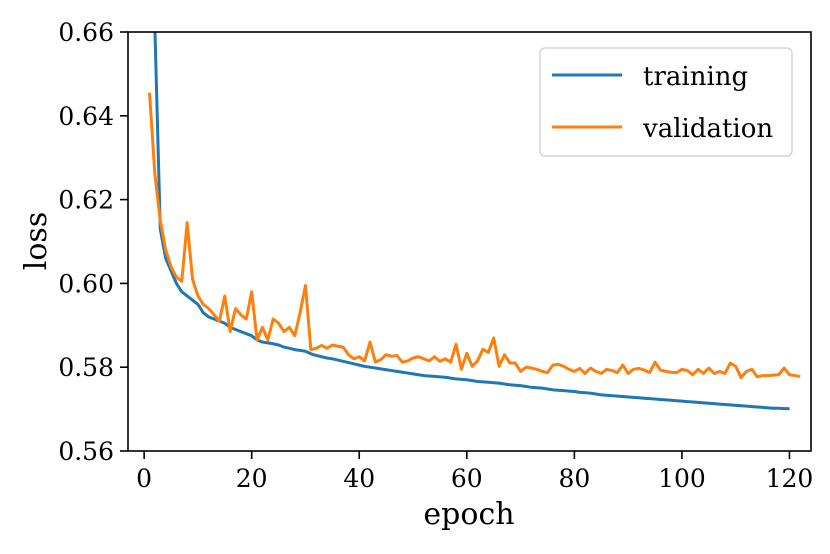 Image resolution: width=830 pixels, height=554 pixels. I want to click on x-axis-ticks: 0 20 40 60 80 100 120, so click(474, 472).